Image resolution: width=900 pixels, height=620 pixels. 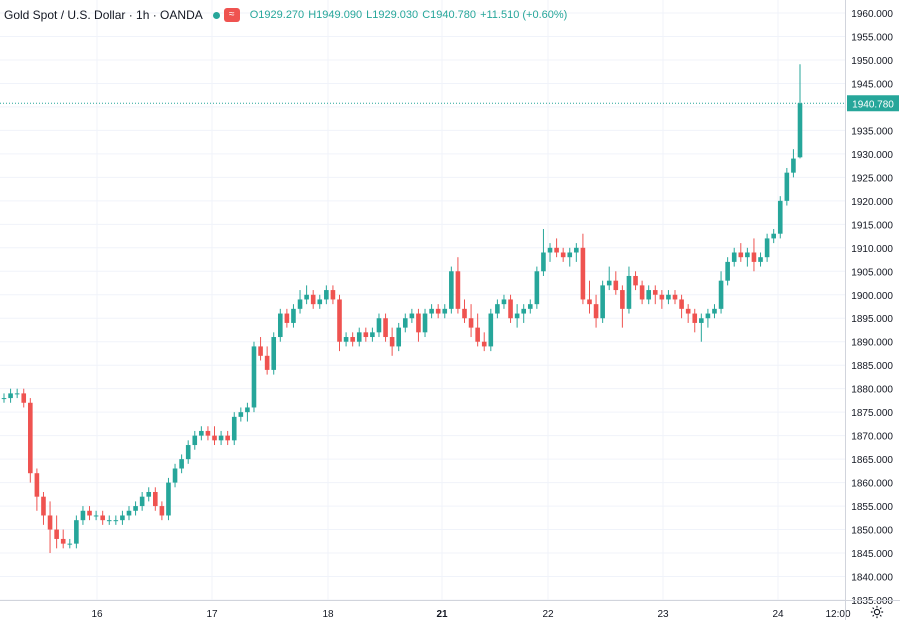 I want to click on y-tick-label: 1915.000, so click(x=872, y=225).